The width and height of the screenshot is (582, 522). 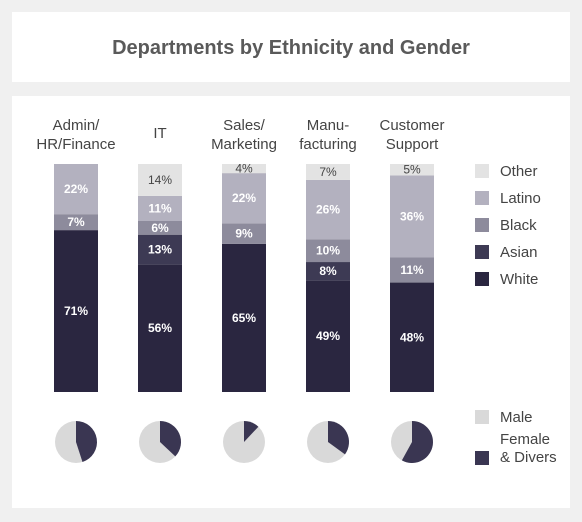 I want to click on data-label: 5%, so click(x=412, y=170).